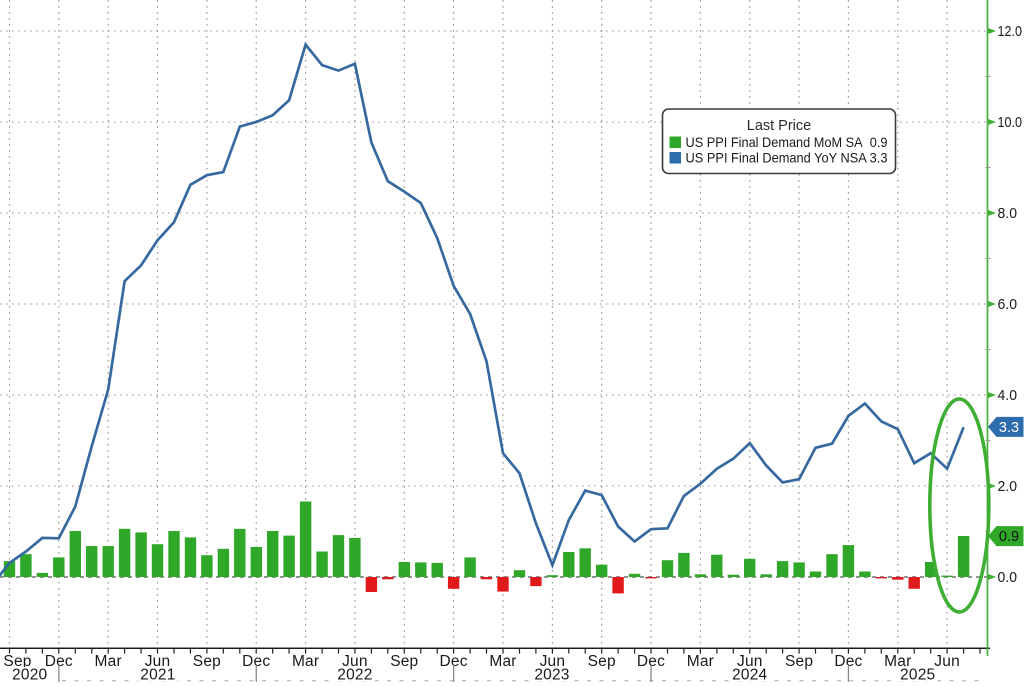  What do you see at coordinates (157, 674) in the screenshot?
I see `svg-text: 2021` at bounding box center [157, 674].